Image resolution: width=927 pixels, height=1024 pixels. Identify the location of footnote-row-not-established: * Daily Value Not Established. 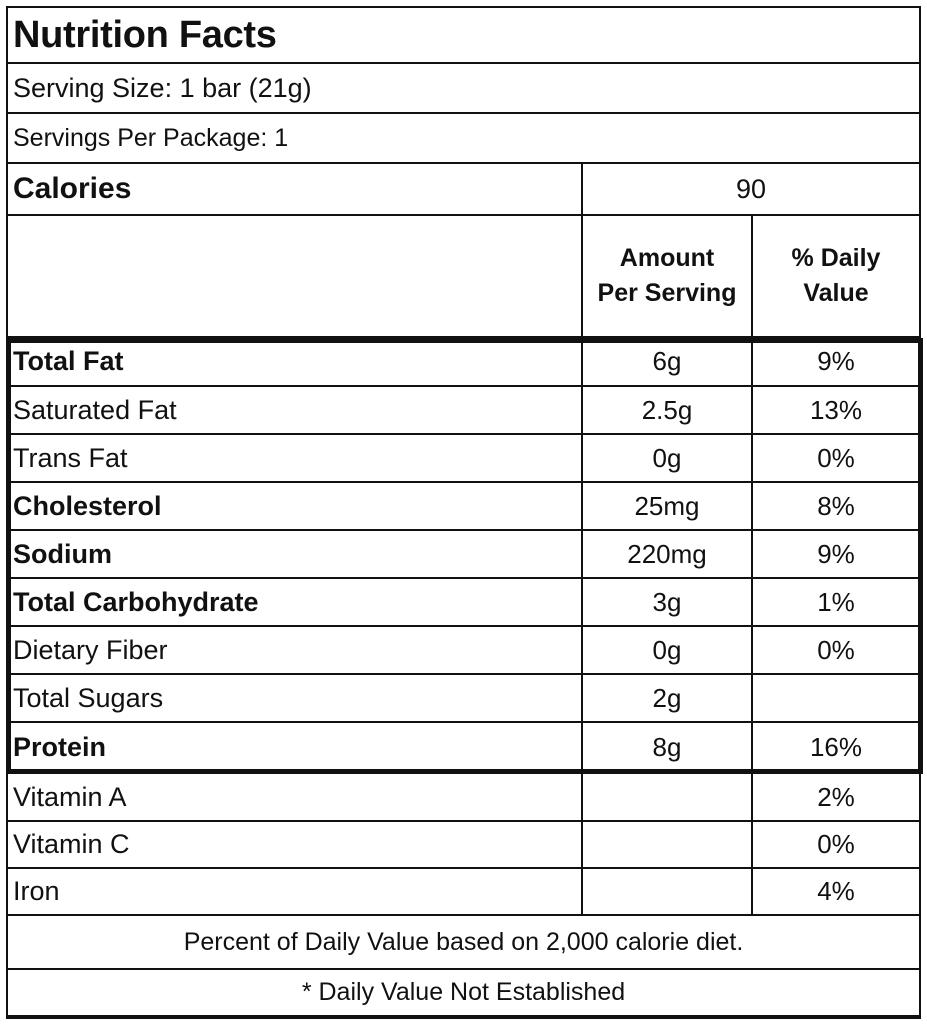
(463, 993).